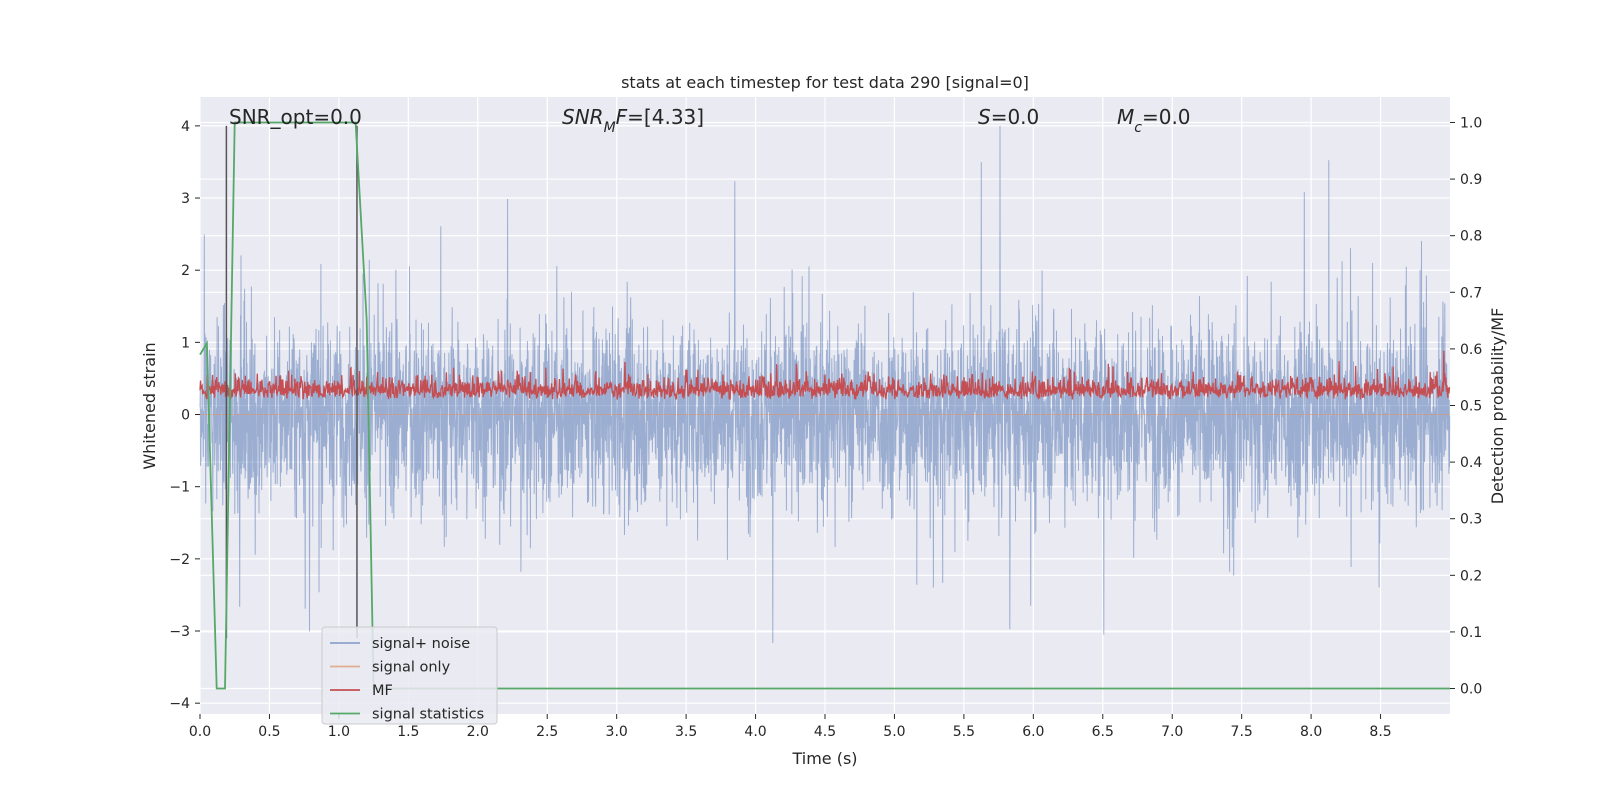  Describe the element at coordinates (964, 732) in the screenshot. I see `x-tick-label: 5.5` at that location.